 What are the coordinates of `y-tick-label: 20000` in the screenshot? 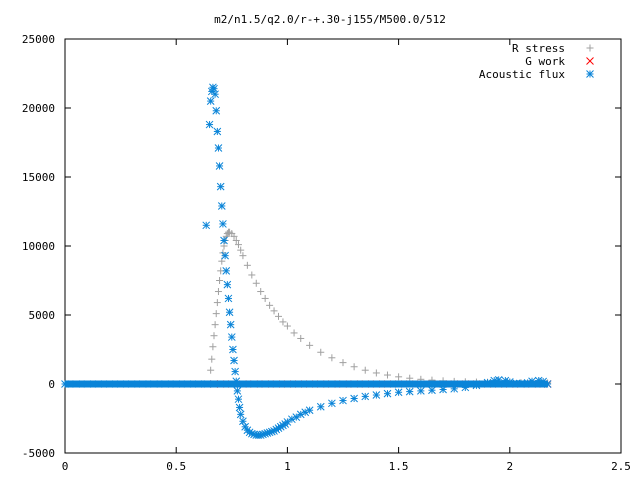 It's located at (38, 108).